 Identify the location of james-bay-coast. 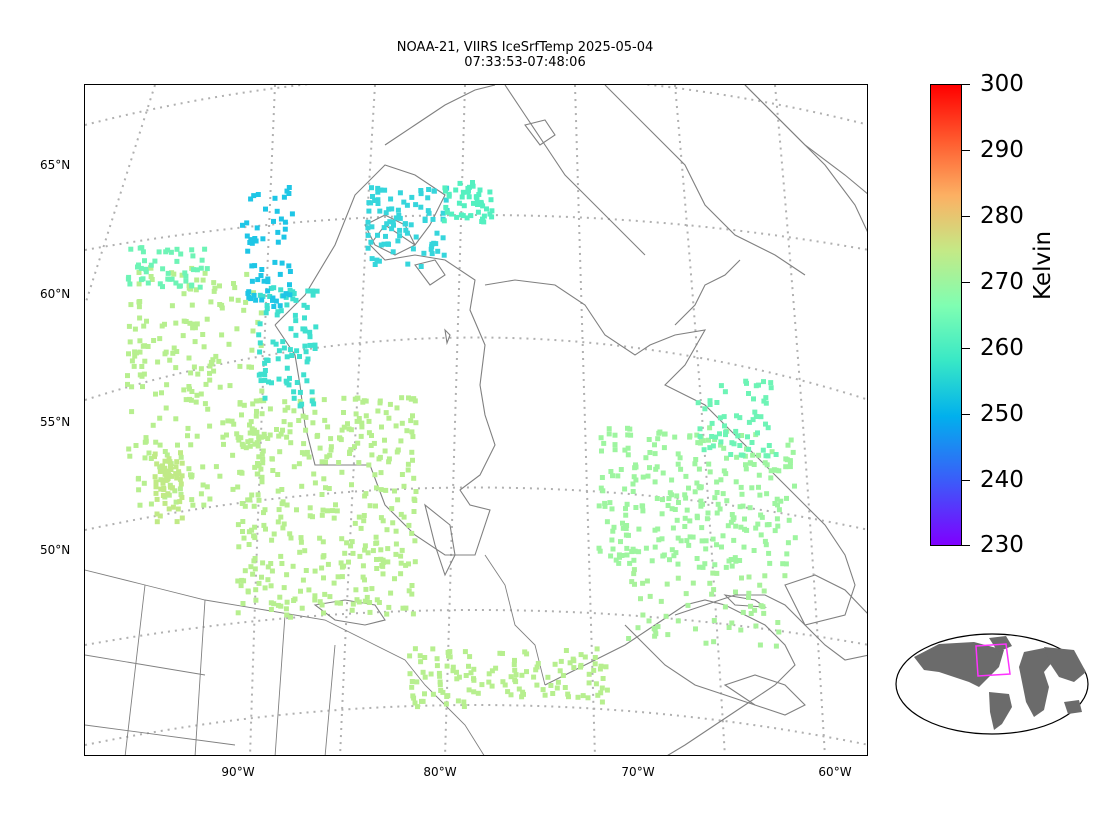
(440, 540).